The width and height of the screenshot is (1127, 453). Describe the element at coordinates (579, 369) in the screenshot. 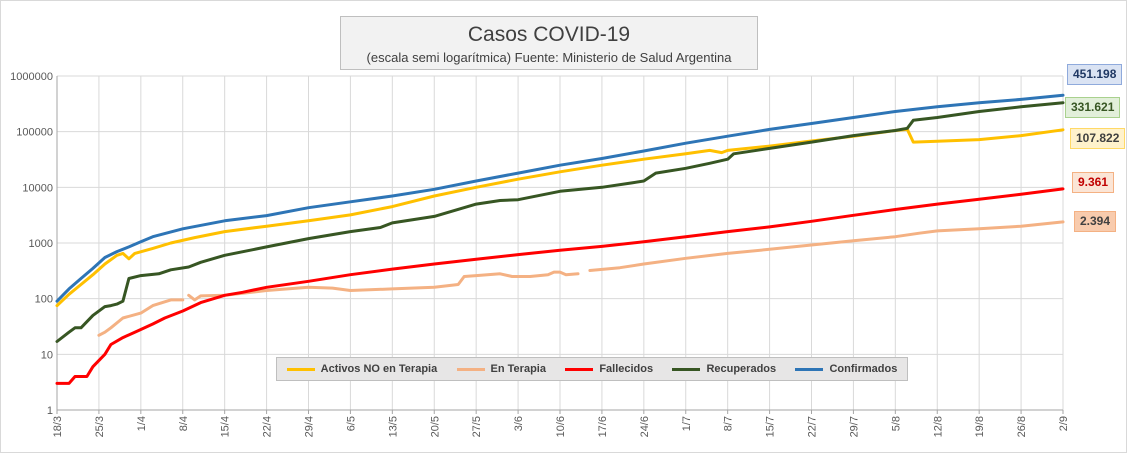

I see `legend-swatch-fallecidos` at that location.